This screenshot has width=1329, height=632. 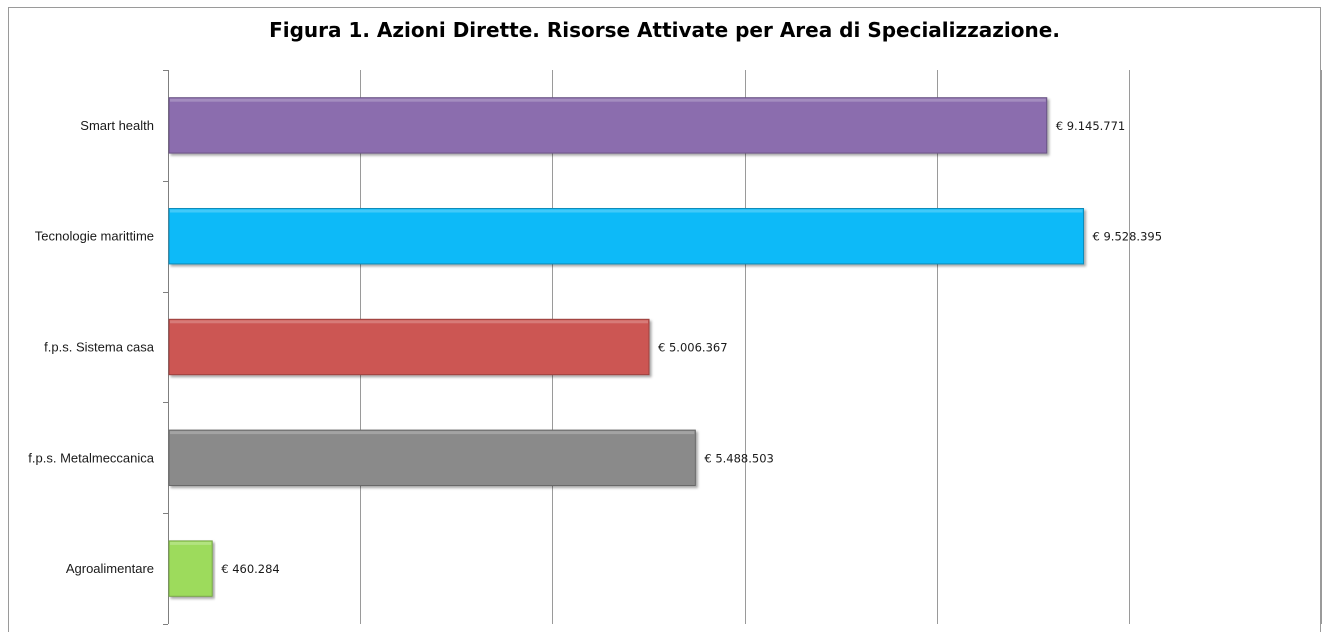 What do you see at coordinates (250, 569) in the screenshot?
I see `data-label: € 460.284` at bounding box center [250, 569].